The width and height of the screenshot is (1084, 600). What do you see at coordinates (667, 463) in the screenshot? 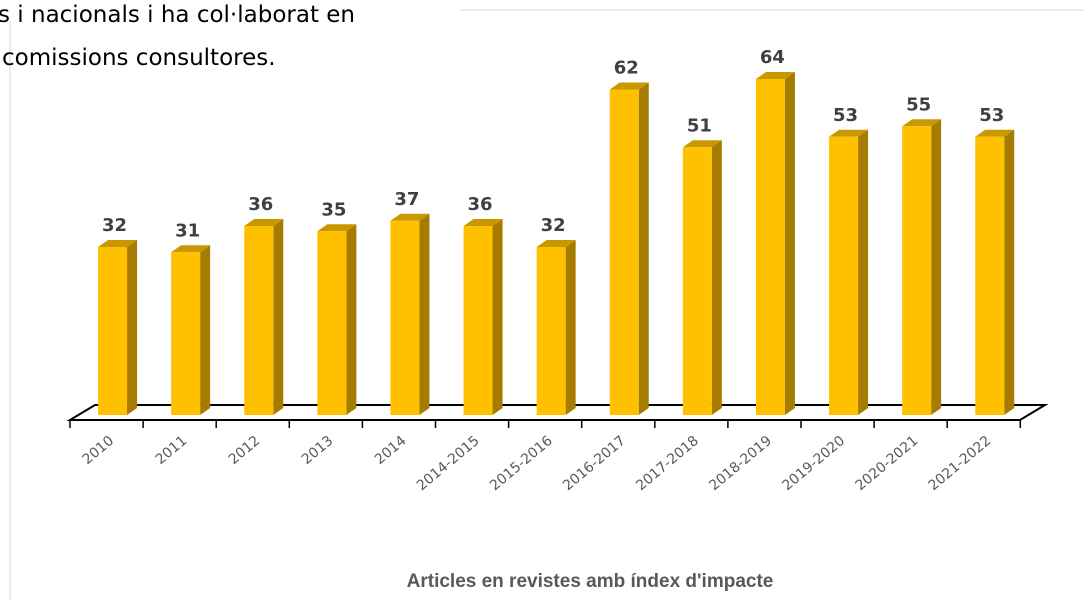
I see `x-tick-label: 2017-2018` at bounding box center [667, 463].